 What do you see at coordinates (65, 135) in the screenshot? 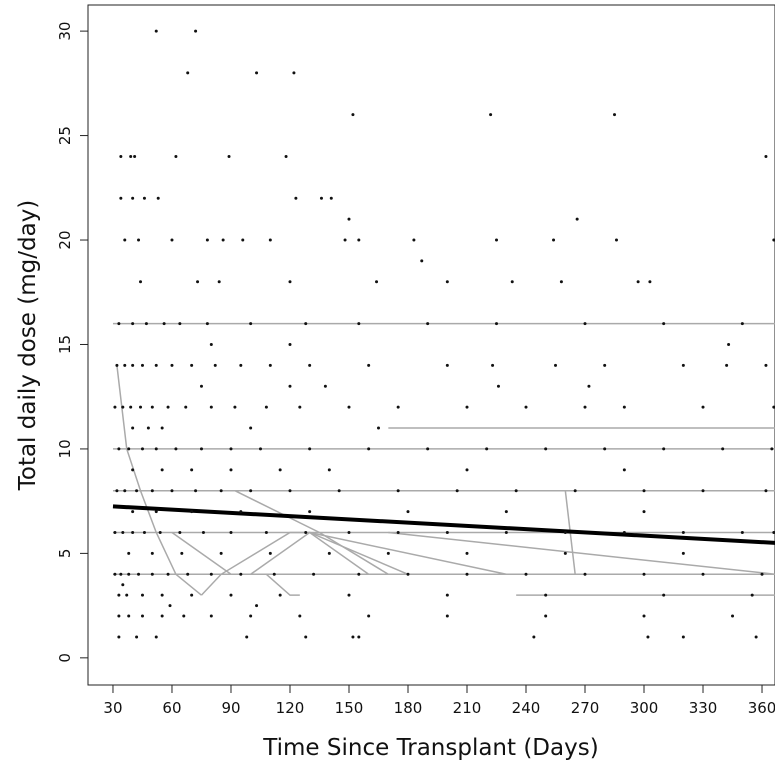
I see `y-tick-label: 25` at bounding box center [65, 135].